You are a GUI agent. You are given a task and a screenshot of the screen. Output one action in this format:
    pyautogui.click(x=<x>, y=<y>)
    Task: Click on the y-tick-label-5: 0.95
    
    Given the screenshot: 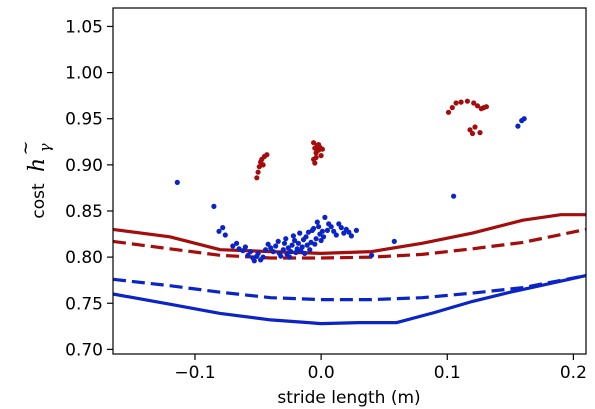 What is the action you would take?
    pyautogui.click(x=84, y=120)
    